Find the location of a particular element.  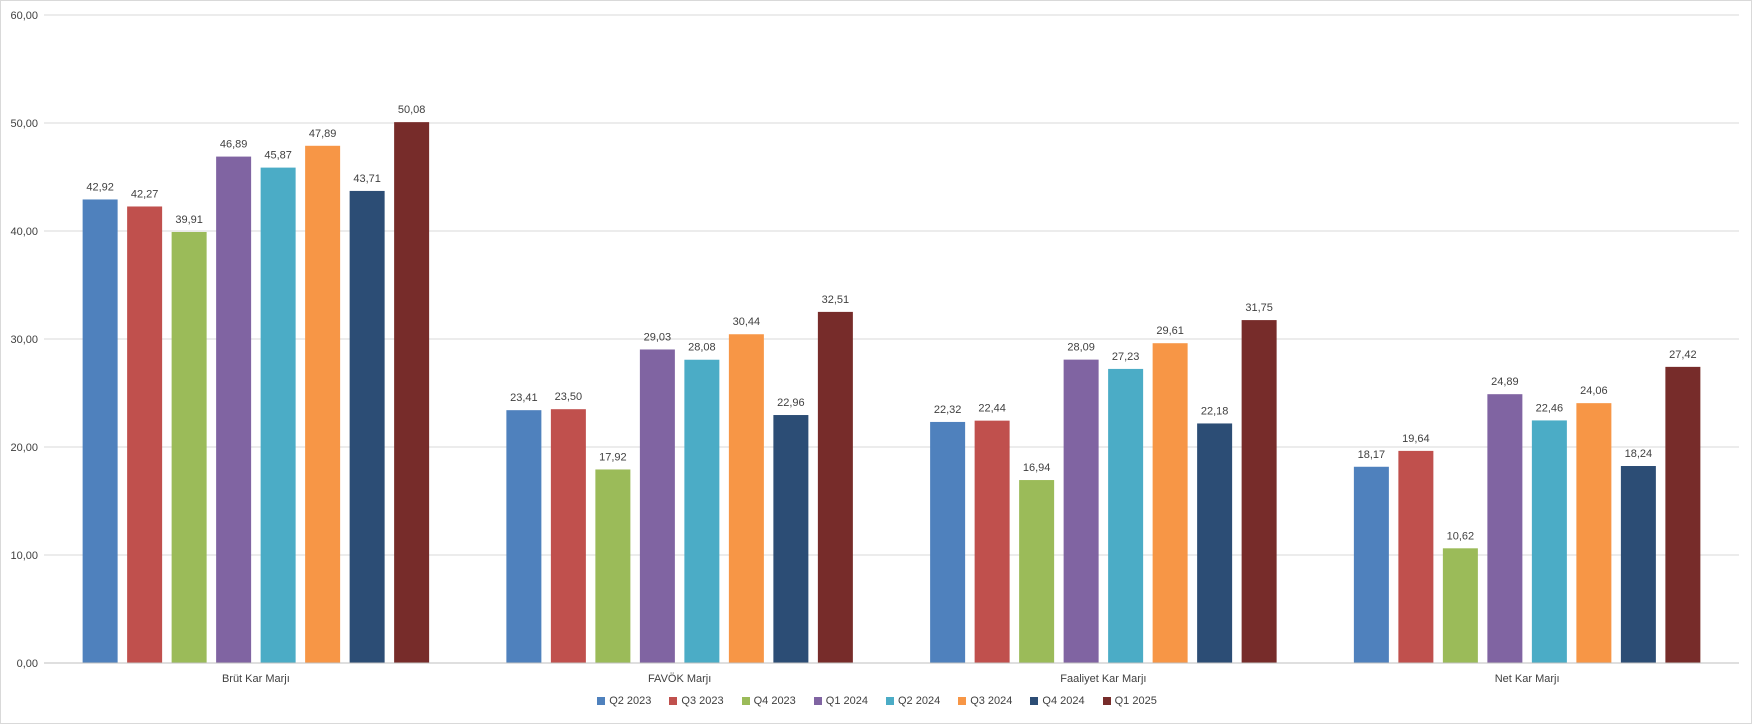

x-tick-label: Brüt Kar Marjı is located at coordinates (256, 679).